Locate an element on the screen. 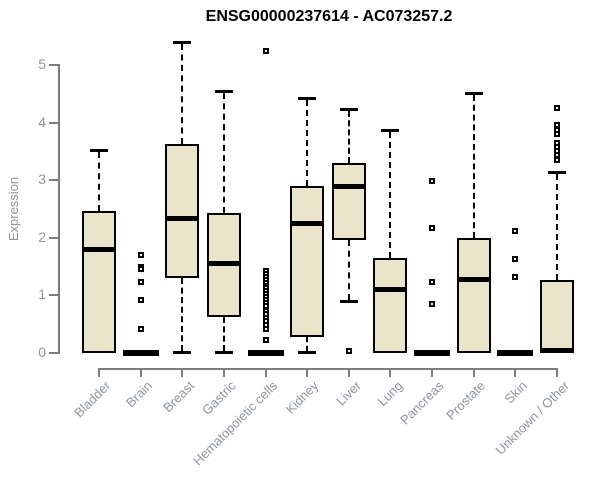 The image size is (600, 500). x-axis-label: Skin is located at coordinates (516, 392).